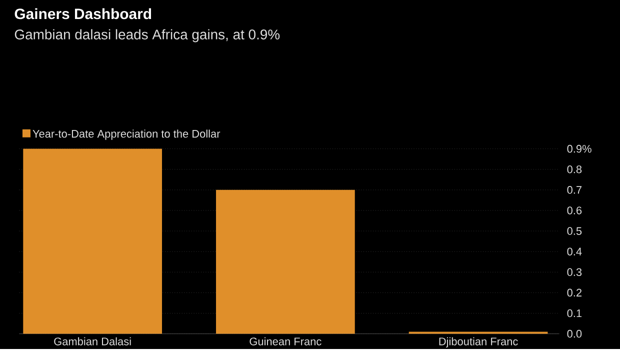 The image size is (620, 351). What do you see at coordinates (574, 334) in the screenshot?
I see `y-tick-label: 0.0` at bounding box center [574, 334].